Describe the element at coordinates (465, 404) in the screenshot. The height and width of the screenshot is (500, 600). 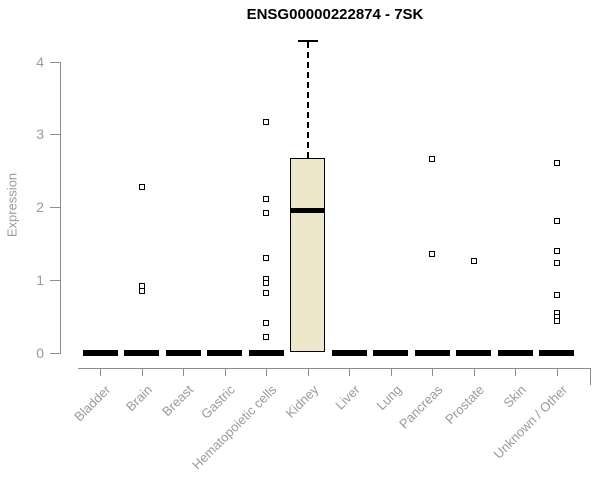
I see `x-category-label: Prostate` at that location.